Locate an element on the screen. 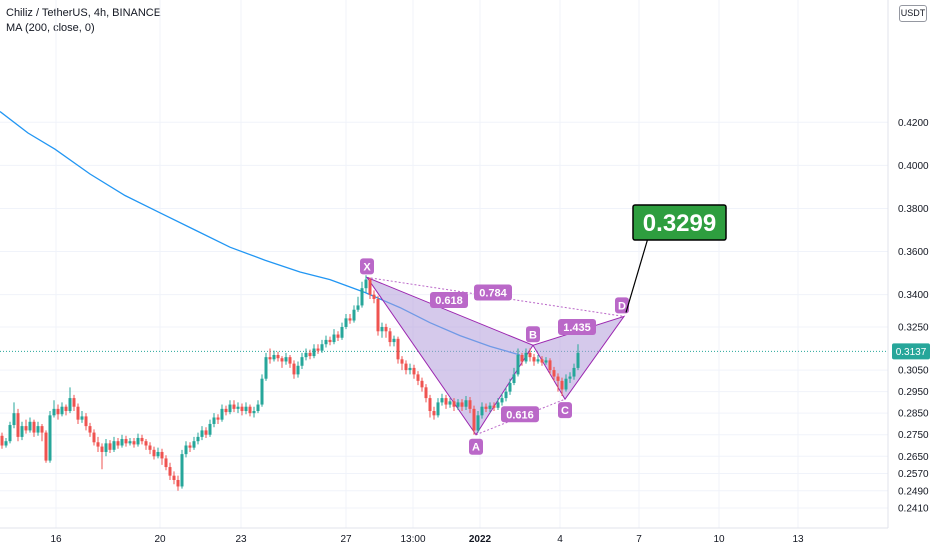 The width and height of the screenshot is (932, 550). current-price-label: 0.3137 is located at coordinates (911, 352).